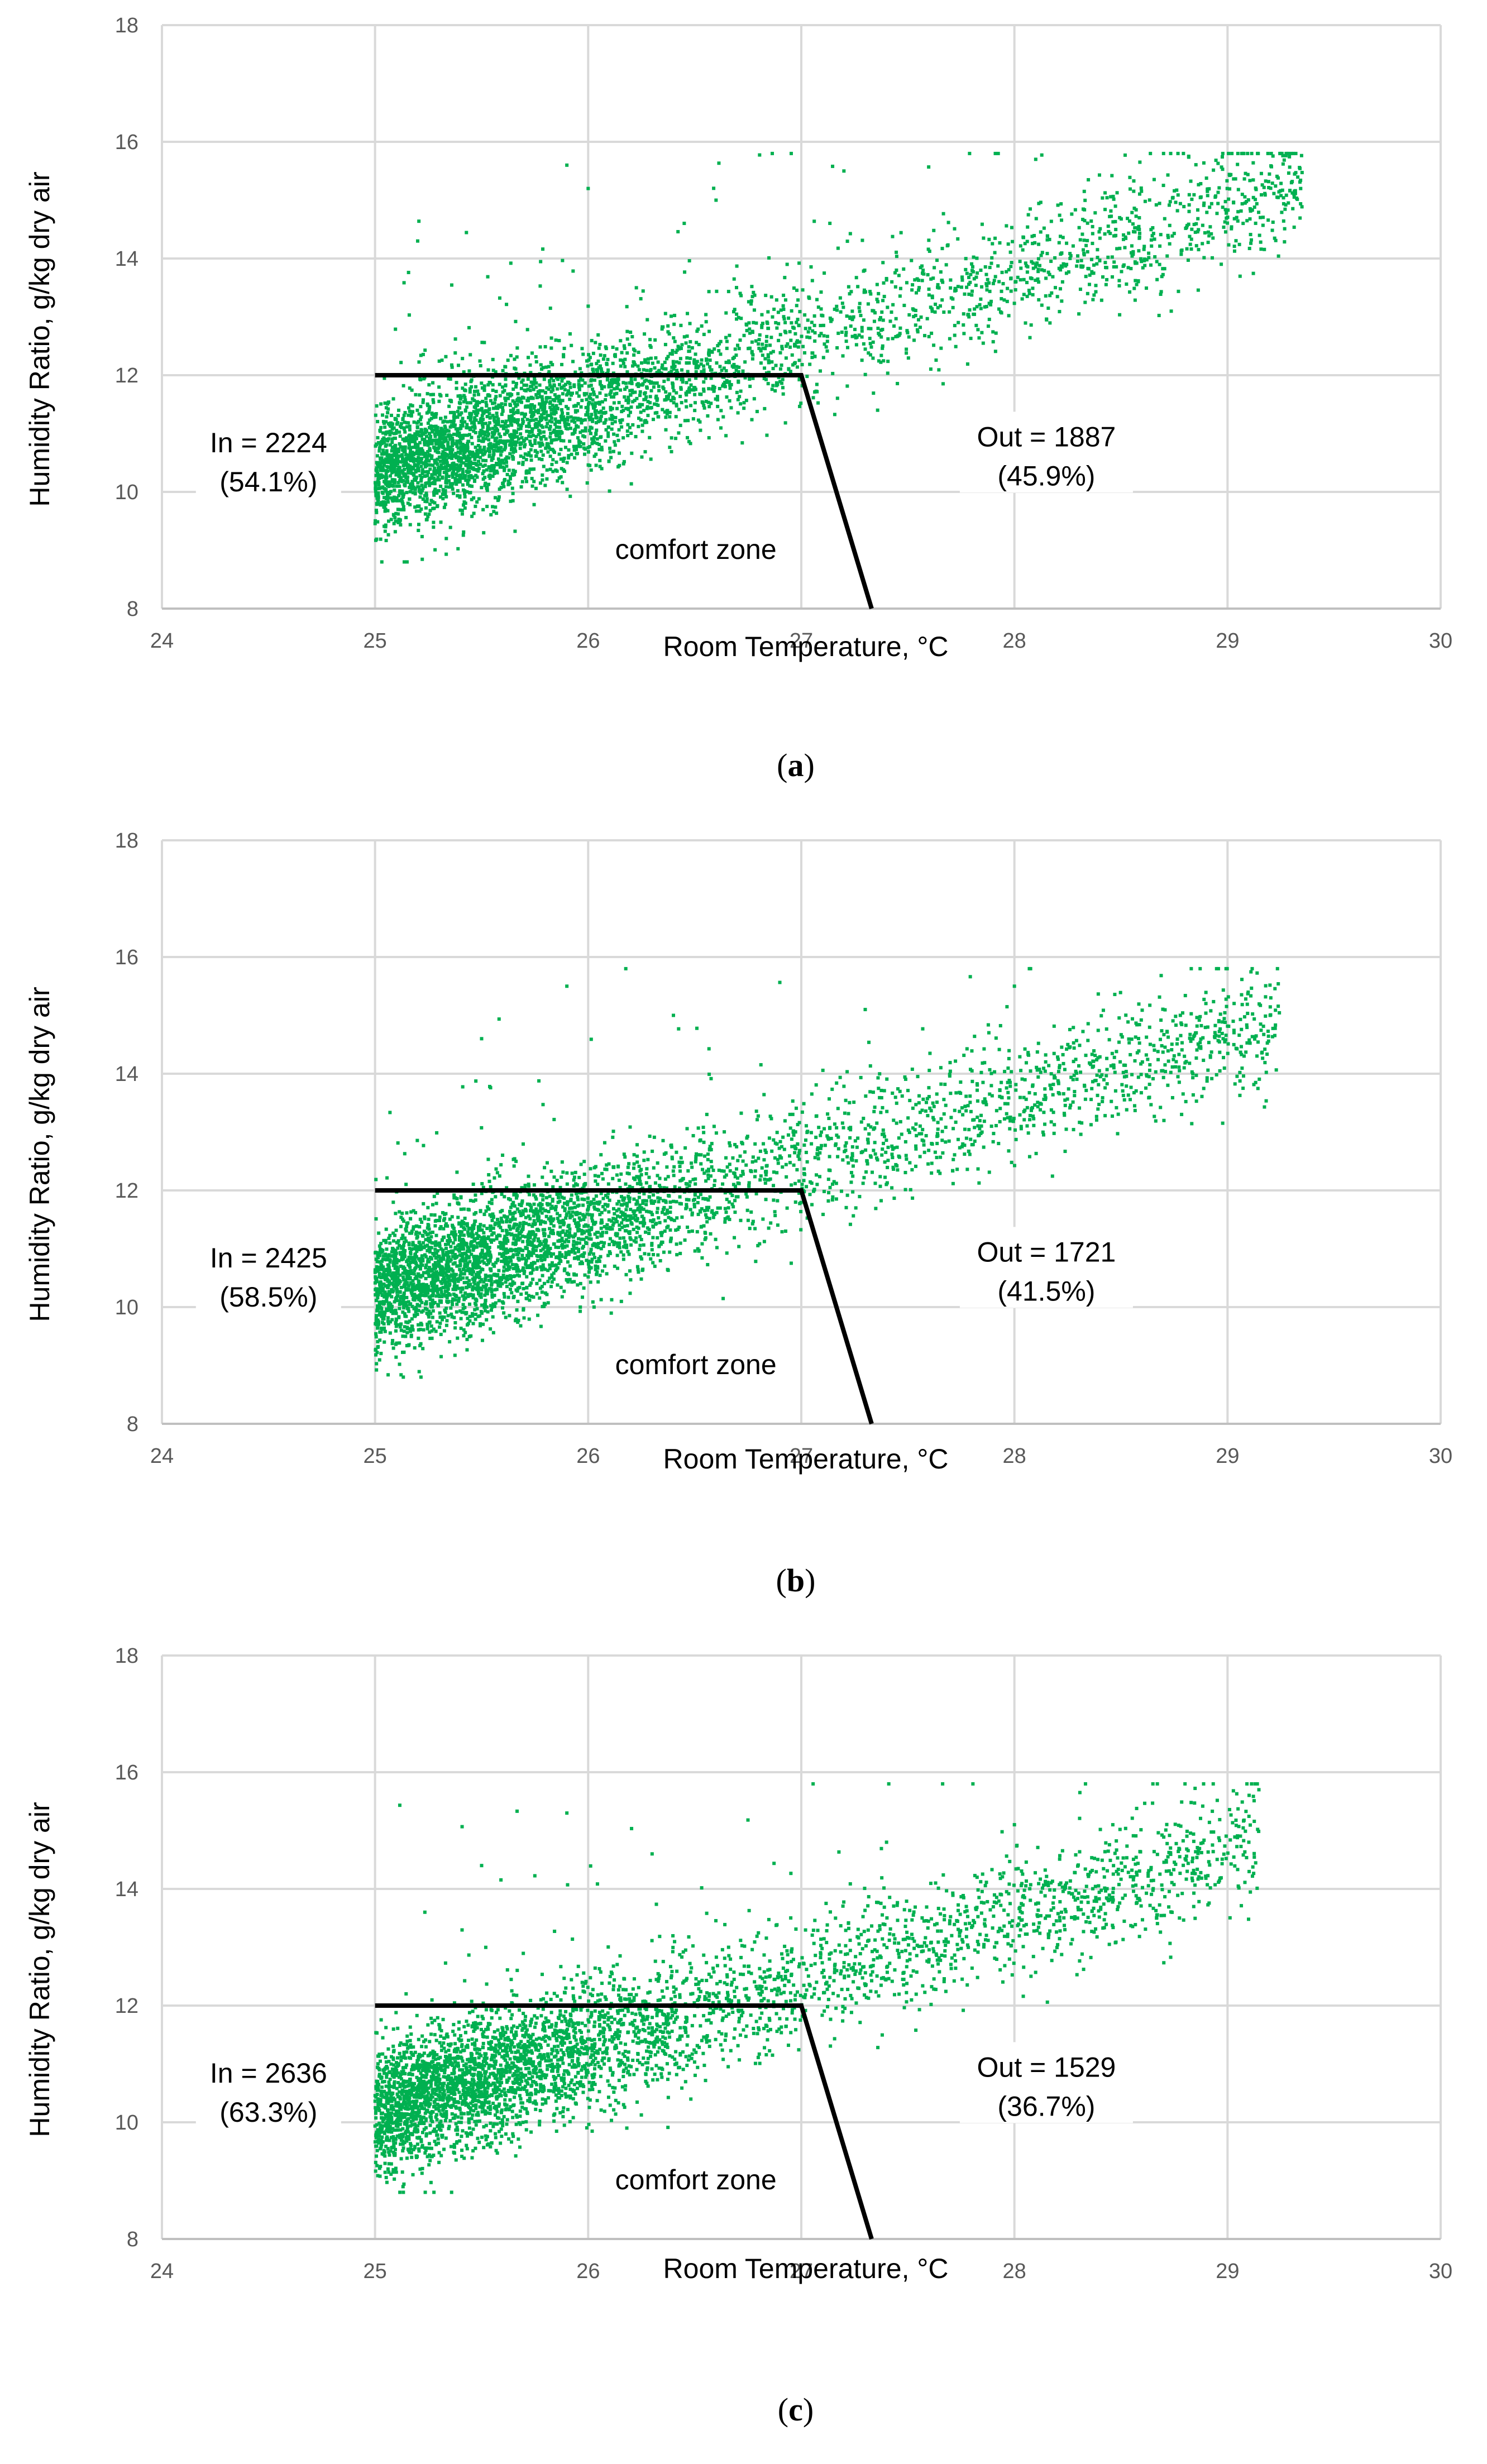 The image size is (1487, 2464). I want to click on y-tick-label: 8, so click(132, 1424).